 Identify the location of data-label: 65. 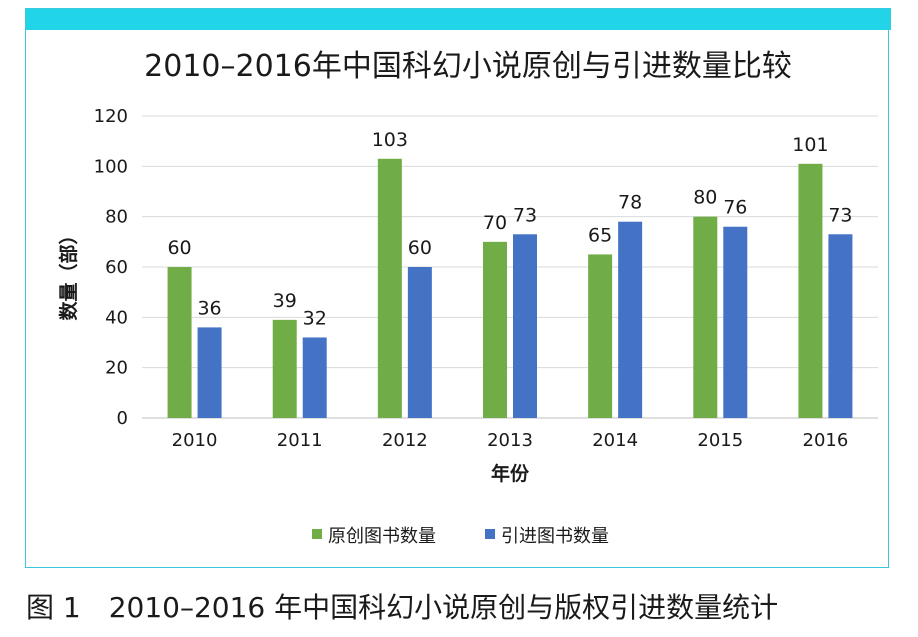
(600, 235).